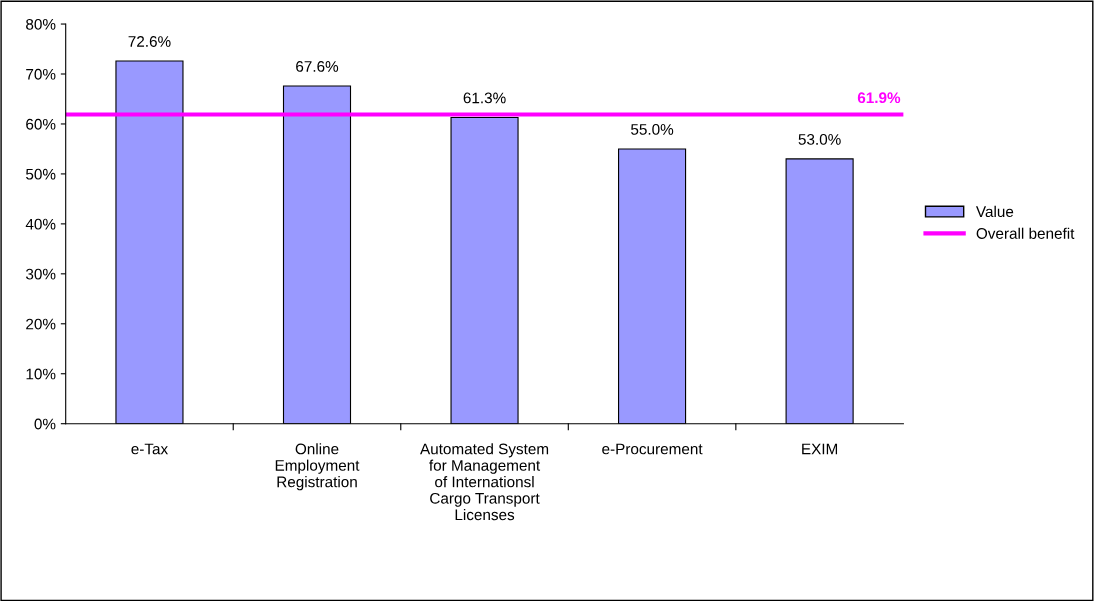 The height and width of the screenshot is (601, 1095). What do you see at coordinates (819, 139) in the screenshot?
I see `data-label: 53.0%` at bounding box center [819, 139].